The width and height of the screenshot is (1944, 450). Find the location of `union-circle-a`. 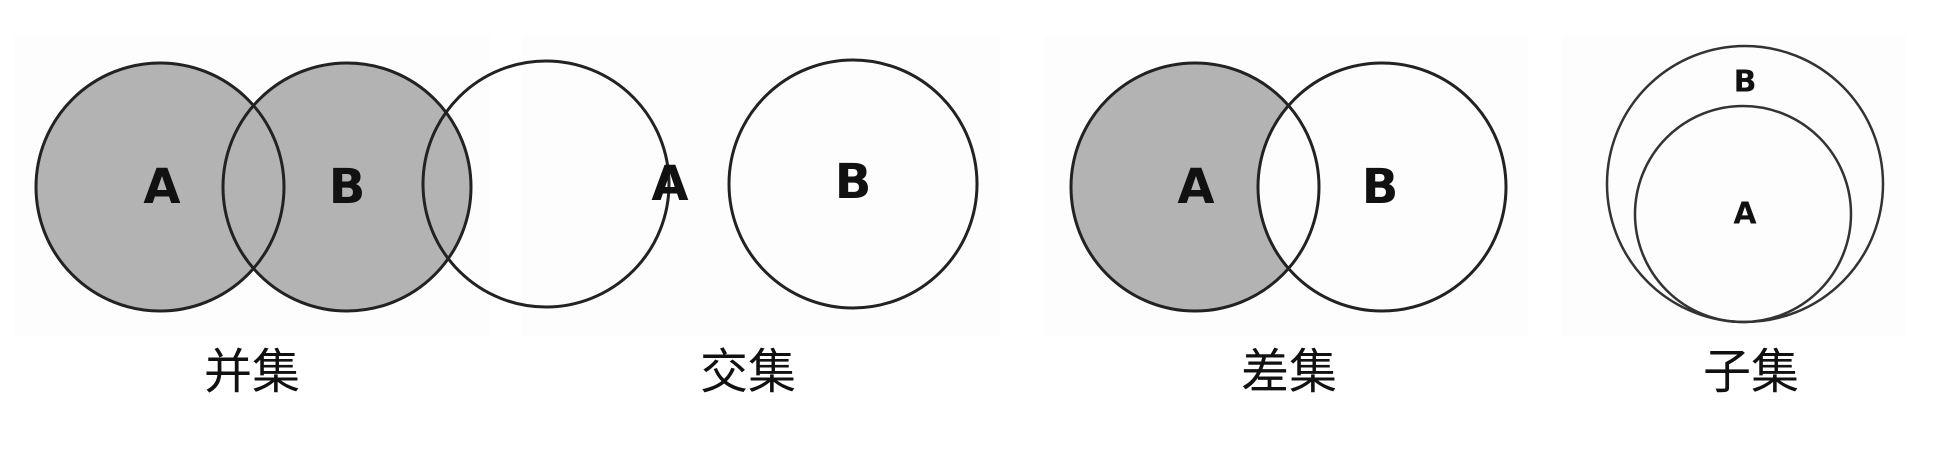

union-circle-a is located at coordinates (160, 187).